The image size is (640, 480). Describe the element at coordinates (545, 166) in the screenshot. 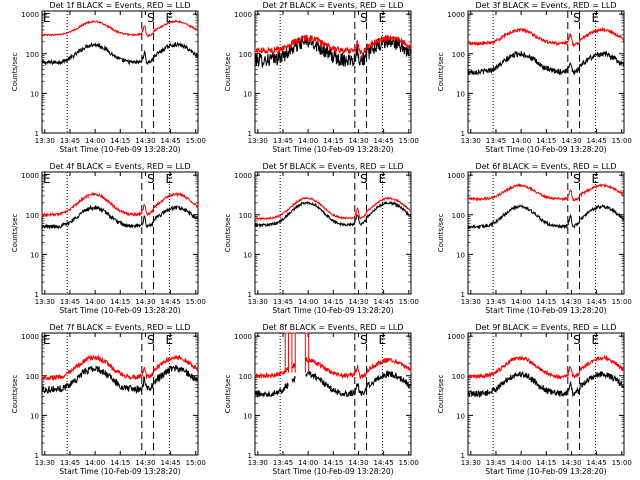

I see `panel-title: Det 6f BLACK = Events, RED = LLD` at that location.